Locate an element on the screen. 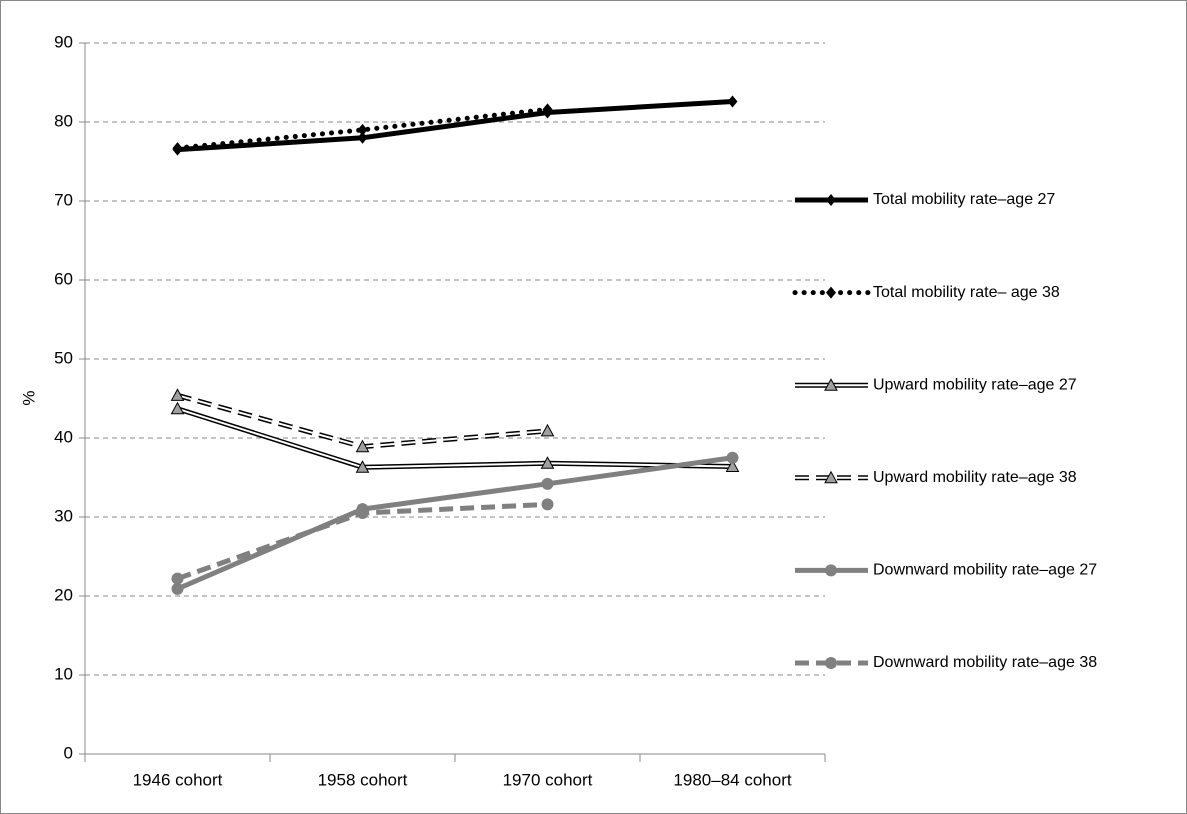 This screenshot has width=1187, height=814. legend-label: Upward mobility rate–age 38 is located at coordinates (975, 477).